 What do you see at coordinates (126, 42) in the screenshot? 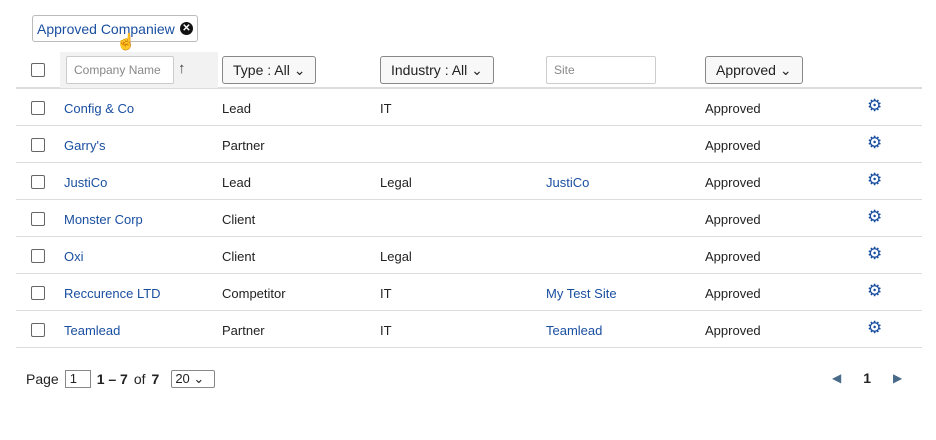
I see `hand-cursor-icon: ☝` at bounding box center [126, 42].